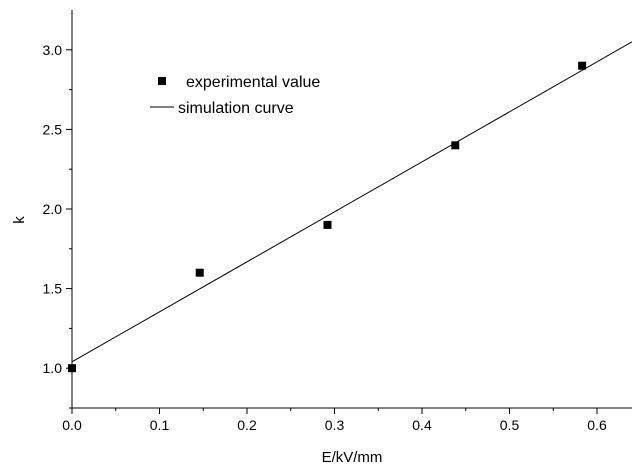 The height and width of the screenshot is (470, 632). What do you see at coordinates (19, 220) in the screenshot?
I see `y-axis-title: k` at bounding box center [19, 220].